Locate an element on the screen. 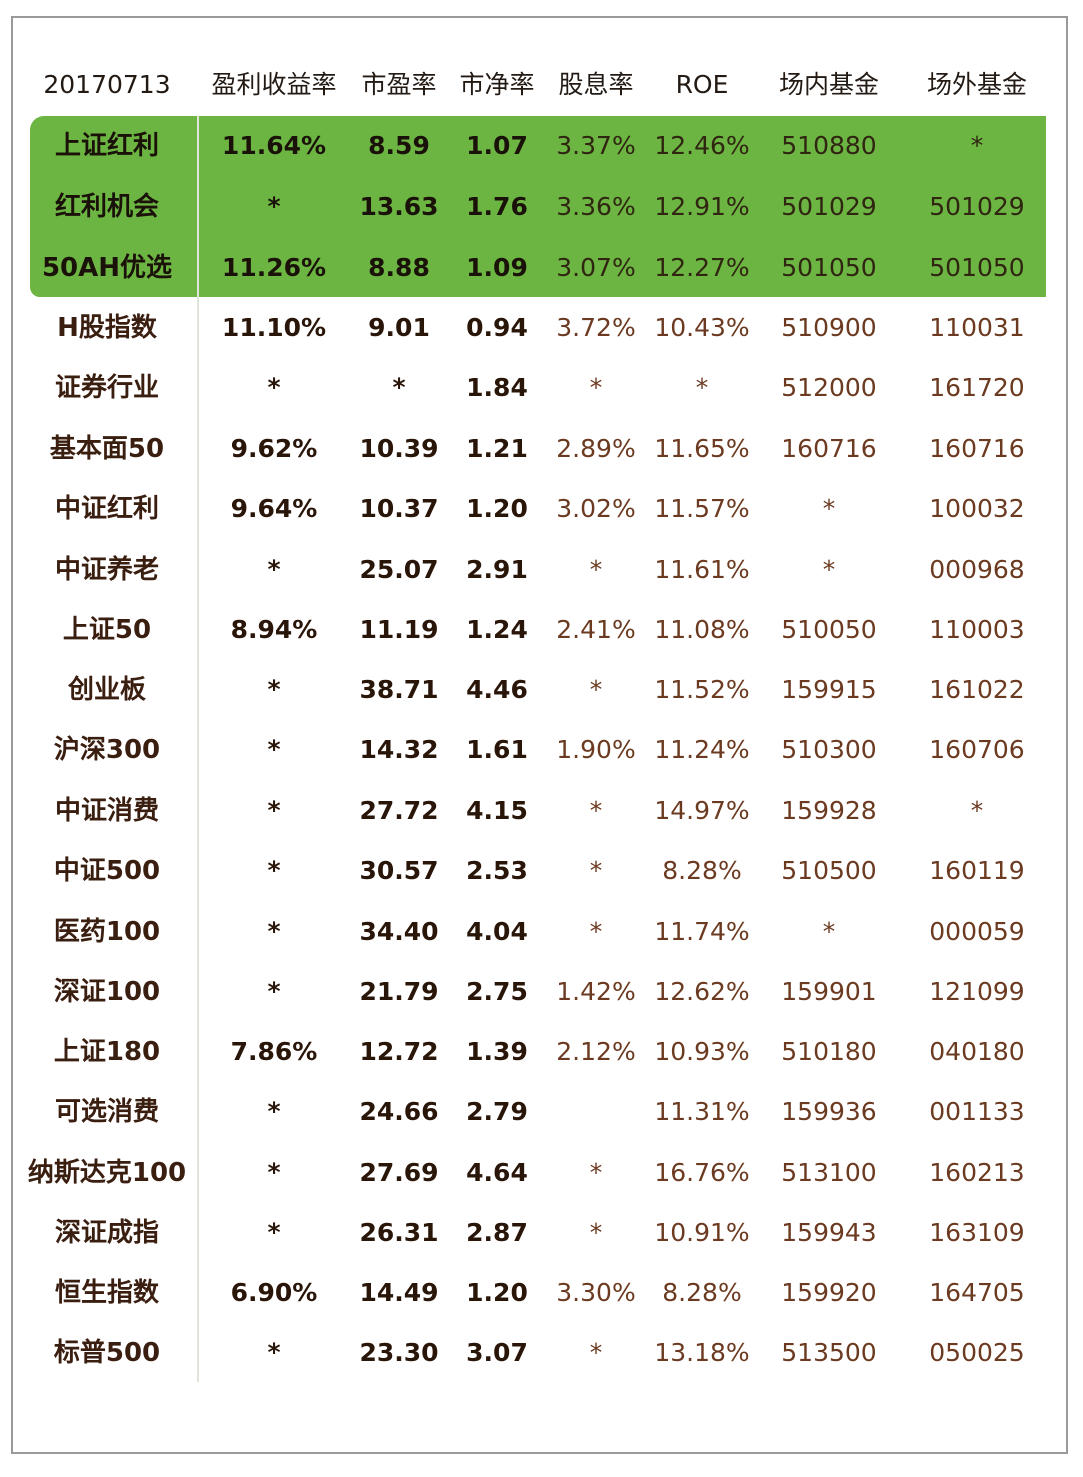 This screenshot has width=1083, height=1477. table-row: 创业板 * 38.71 4.46 * 11.52% 159915 161022 is located at coordinates (541, 690).